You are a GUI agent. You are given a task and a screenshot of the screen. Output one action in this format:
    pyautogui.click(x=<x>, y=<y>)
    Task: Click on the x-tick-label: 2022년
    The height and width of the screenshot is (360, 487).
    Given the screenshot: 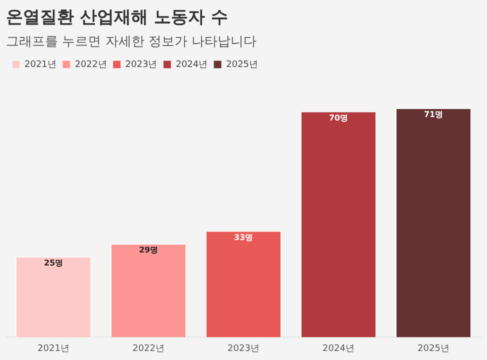 What is the action you would take?
    pyautogui.click(x=148, y=349)
    